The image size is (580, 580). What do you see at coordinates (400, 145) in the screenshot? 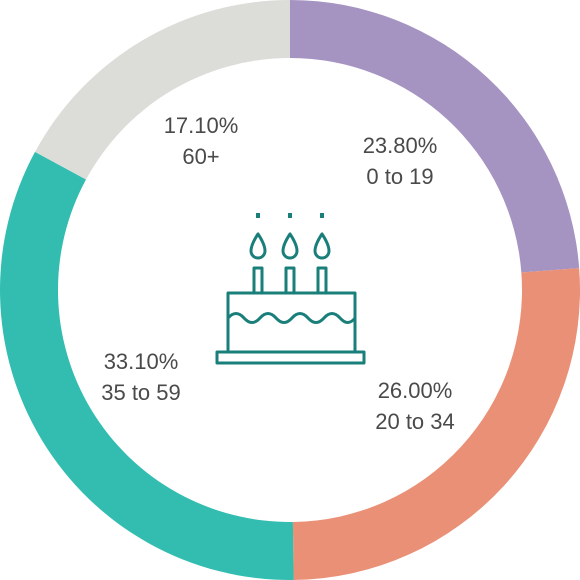
I see `slice-value-label: 23.80%` at bounding box center [400, 145].